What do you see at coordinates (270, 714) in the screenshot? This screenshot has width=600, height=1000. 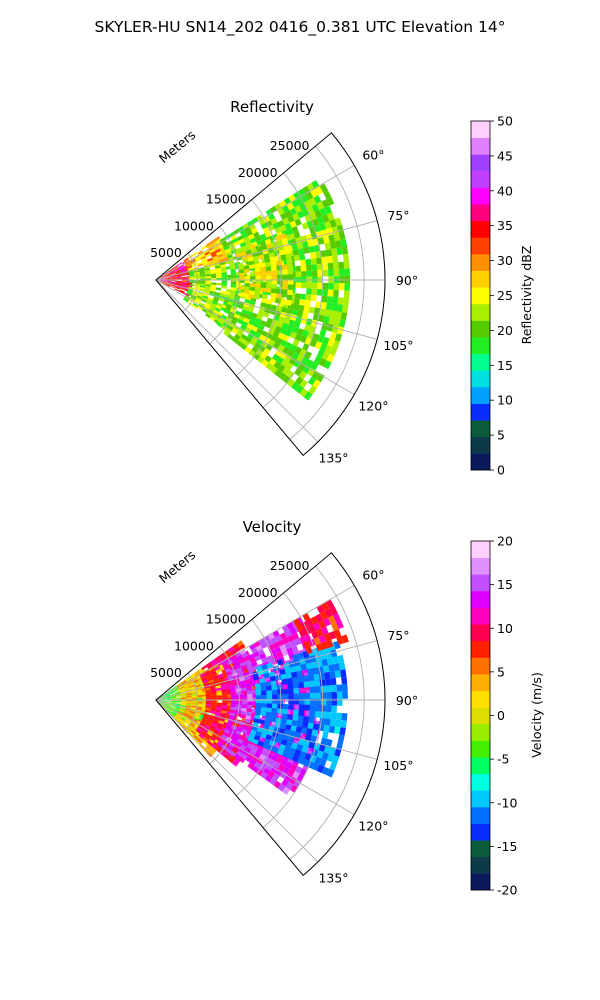 I see `sector-outline` at bounding box center [270, 714].